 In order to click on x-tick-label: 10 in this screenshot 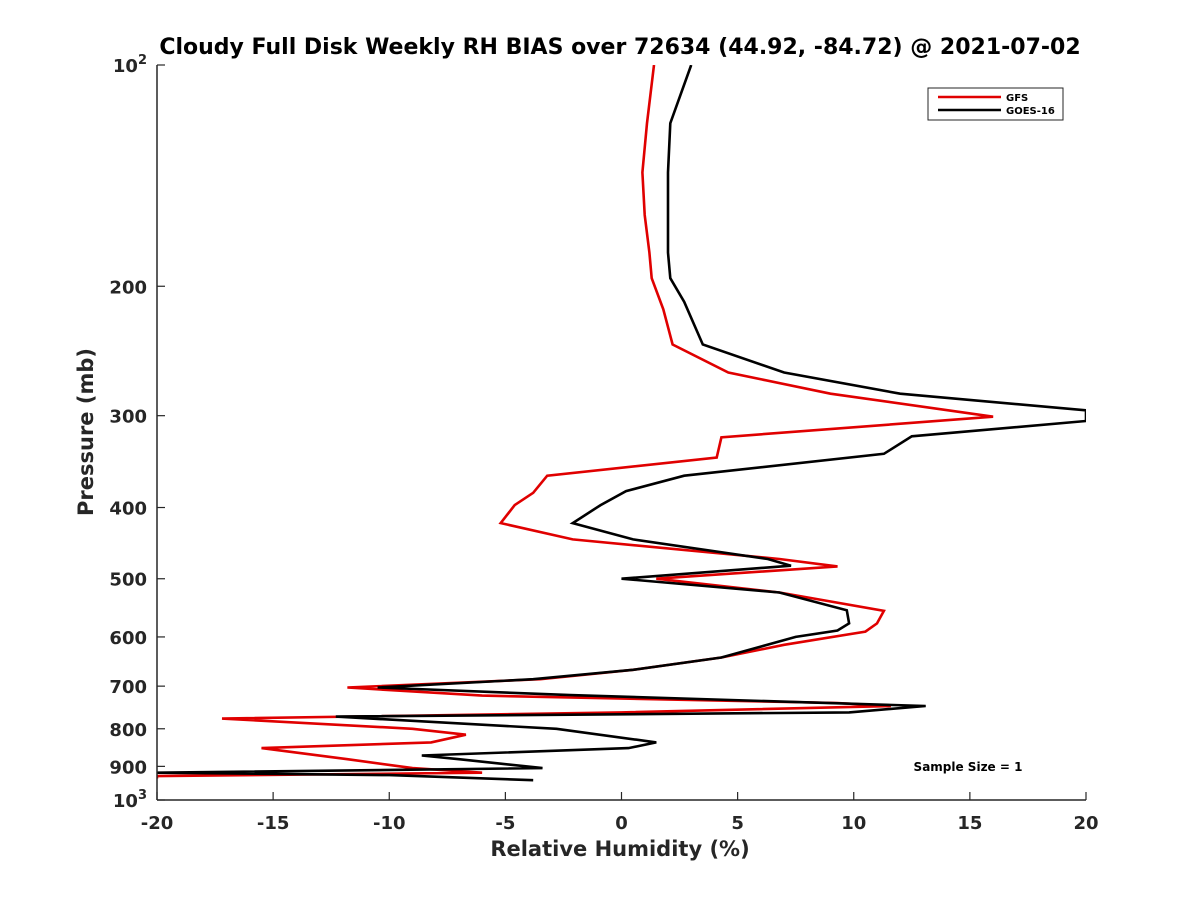, I will do `click(853, 823)`.